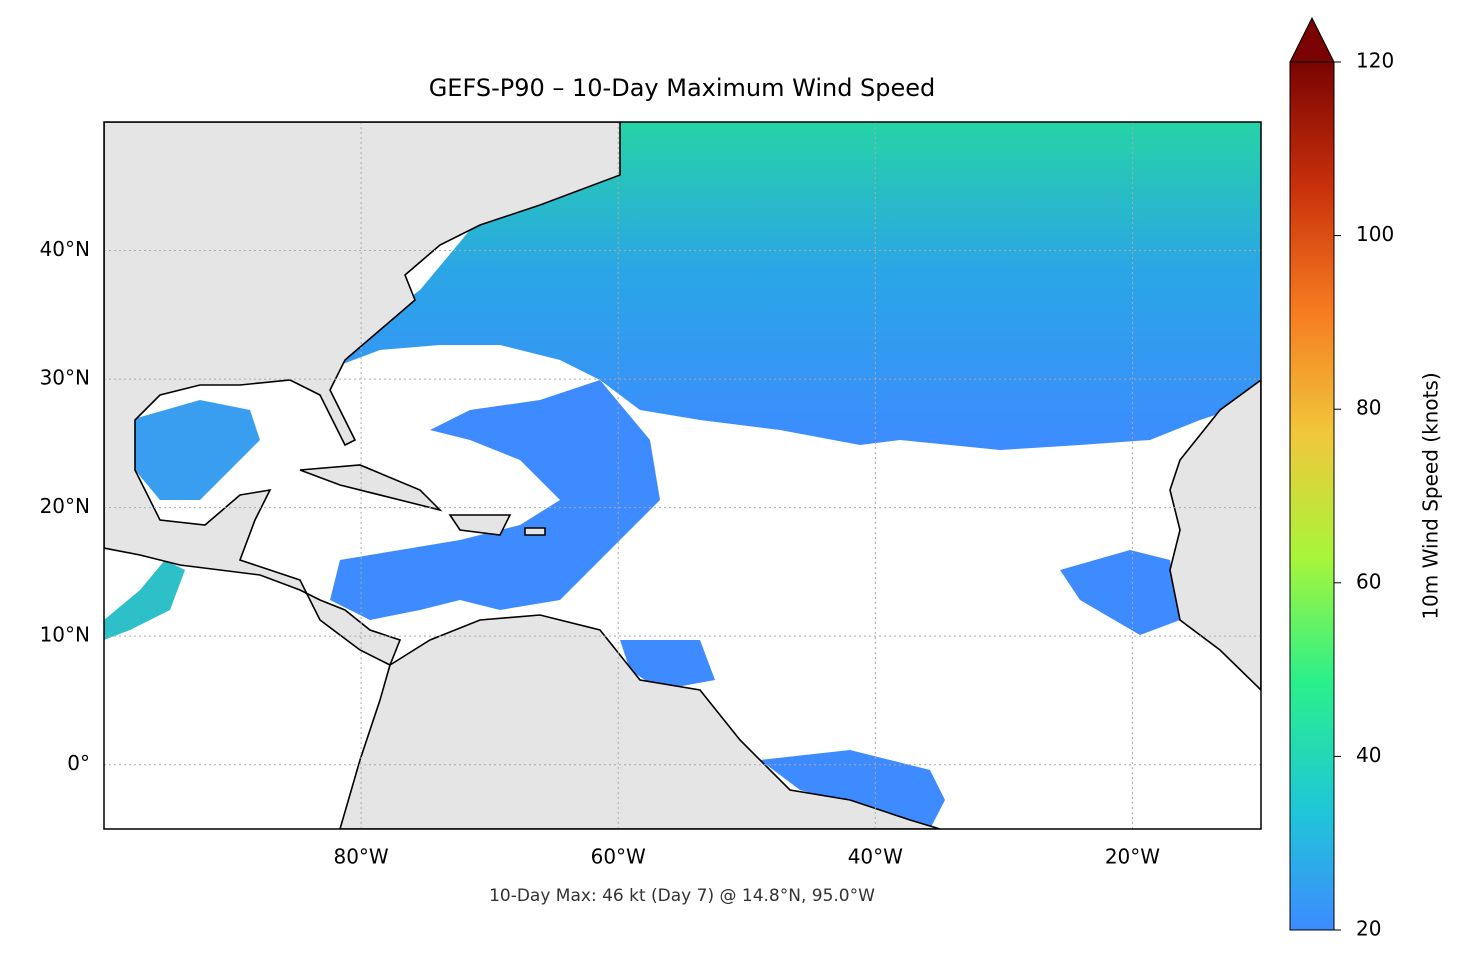  What do you see at coordinates (1215, 535) in the screenshot?
I see `africa` at bounding box center [1215, 535].